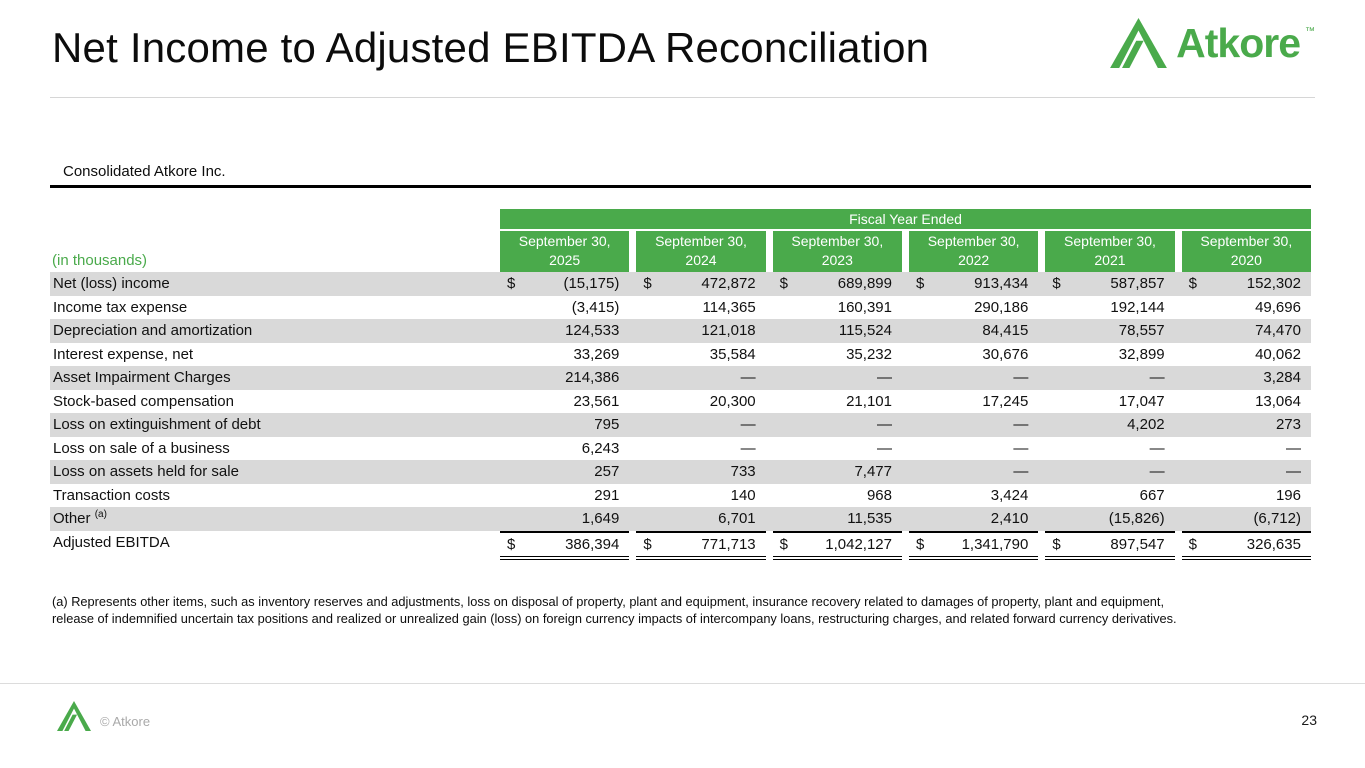 This screenshot has width=1365, height=768. I want to click on value-cell: 968, so click(879, 495).